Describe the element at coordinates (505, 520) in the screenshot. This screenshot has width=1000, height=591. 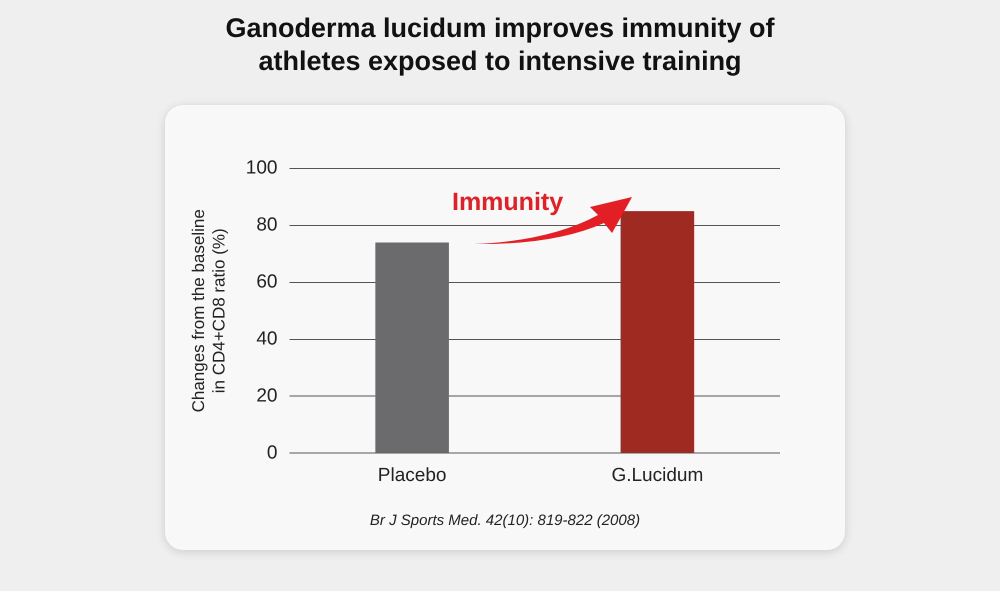
I see `text: Br J Sports Med. 42(10): 819-822 (2008)` at that location.